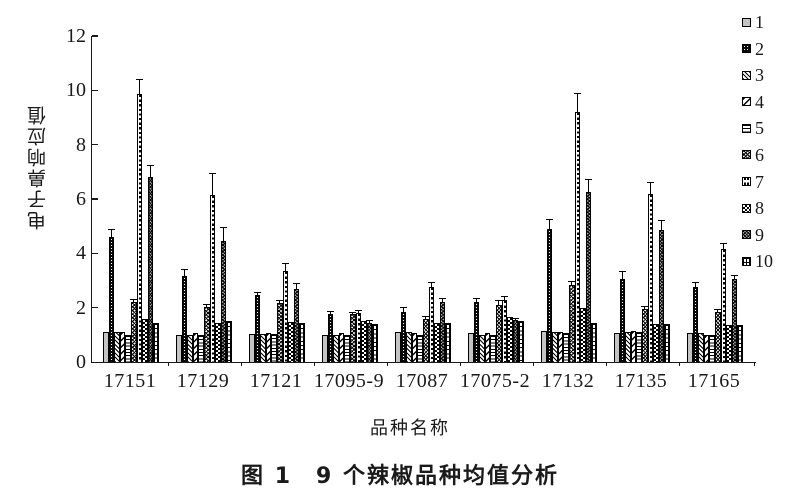  Describe the element at coordinates (81, 199) in the screenshot. I see `y-axis-tick-label: 6` at that location.